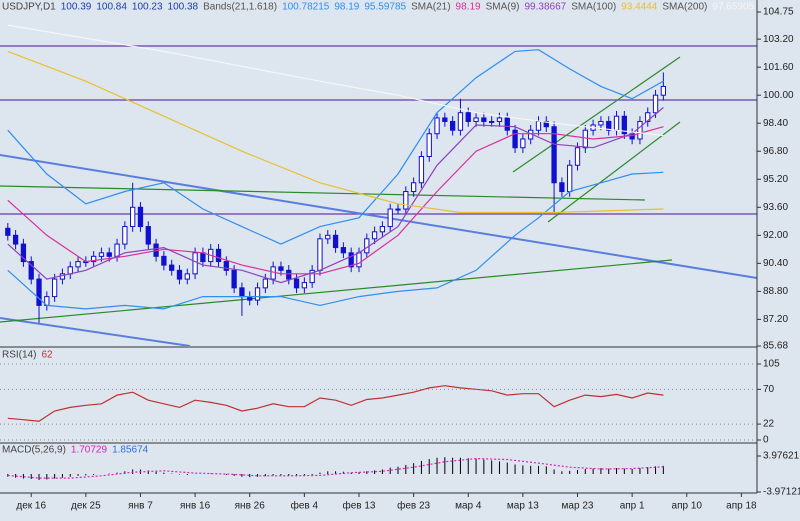  What do you see at coordinates (593, 7) in the screenshot?
I see `indicator-name: SMA(100)` at bounding box center [593, 7].